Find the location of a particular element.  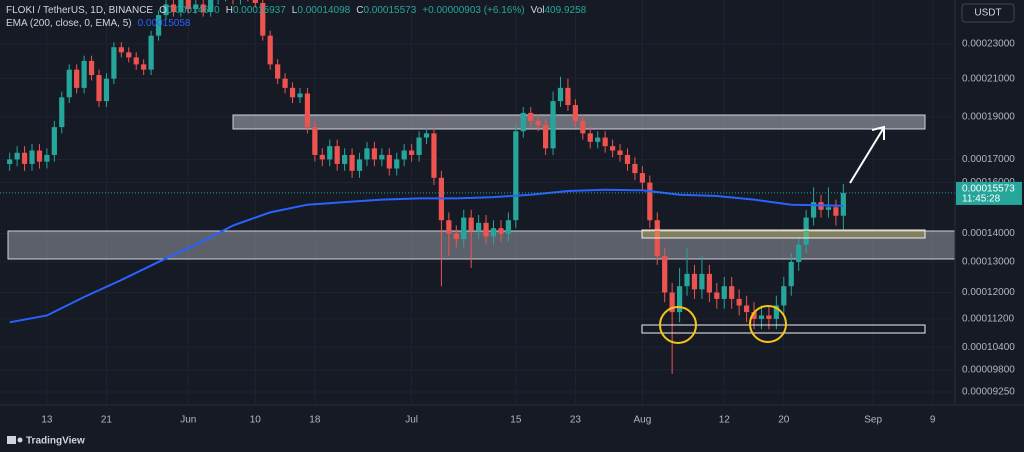

y-tick-label: 0.00010400 is located at coordinates (988, 347).